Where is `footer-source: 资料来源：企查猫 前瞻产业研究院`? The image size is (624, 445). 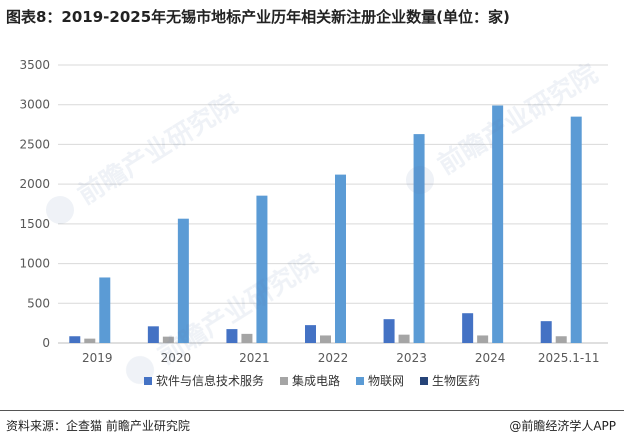
footer-source: 资料来源：企查猫 前瞻产业研究院 is located at coordinates (98, 426).